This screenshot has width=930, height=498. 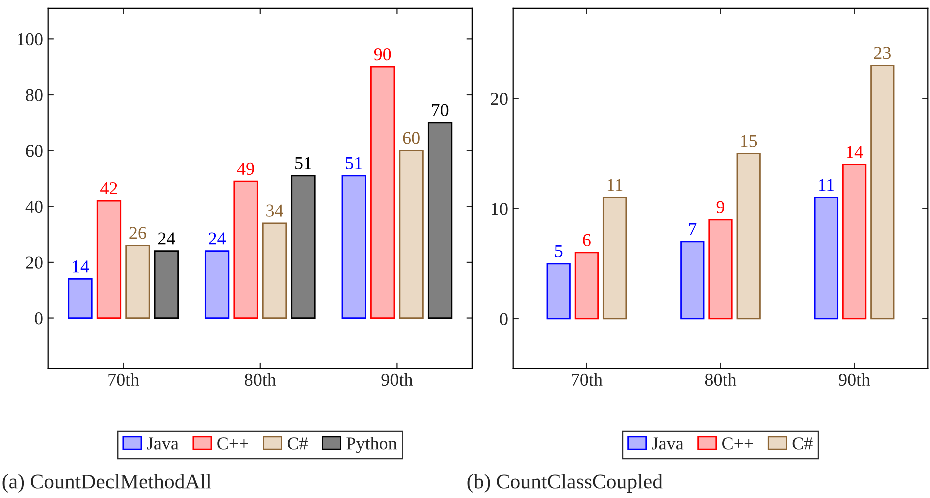 What do you see at coordinates (720, 207) in the screenshot?
I see `data-label: 9` at bounding box center [720, 207].